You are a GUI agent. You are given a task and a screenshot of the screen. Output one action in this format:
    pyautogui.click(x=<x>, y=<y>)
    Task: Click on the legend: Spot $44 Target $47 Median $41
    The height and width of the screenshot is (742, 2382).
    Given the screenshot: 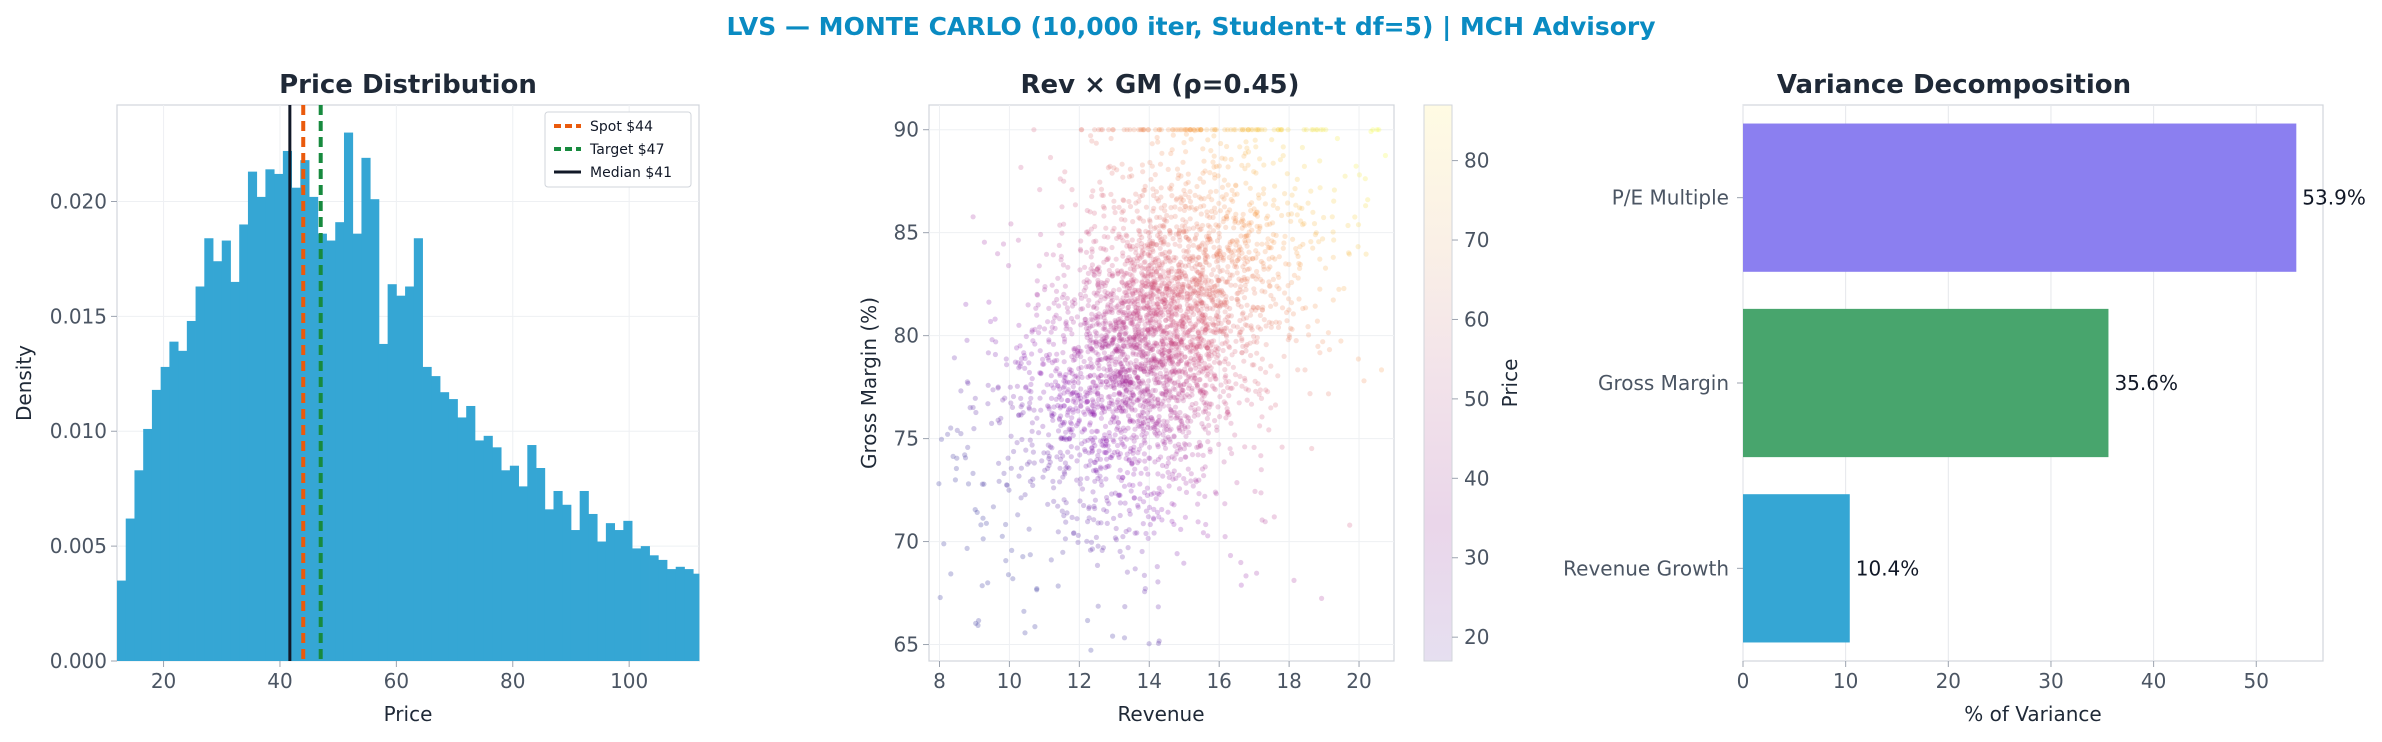 What is the action you would take?
    pyautogui.click(x=618, y=149)
    